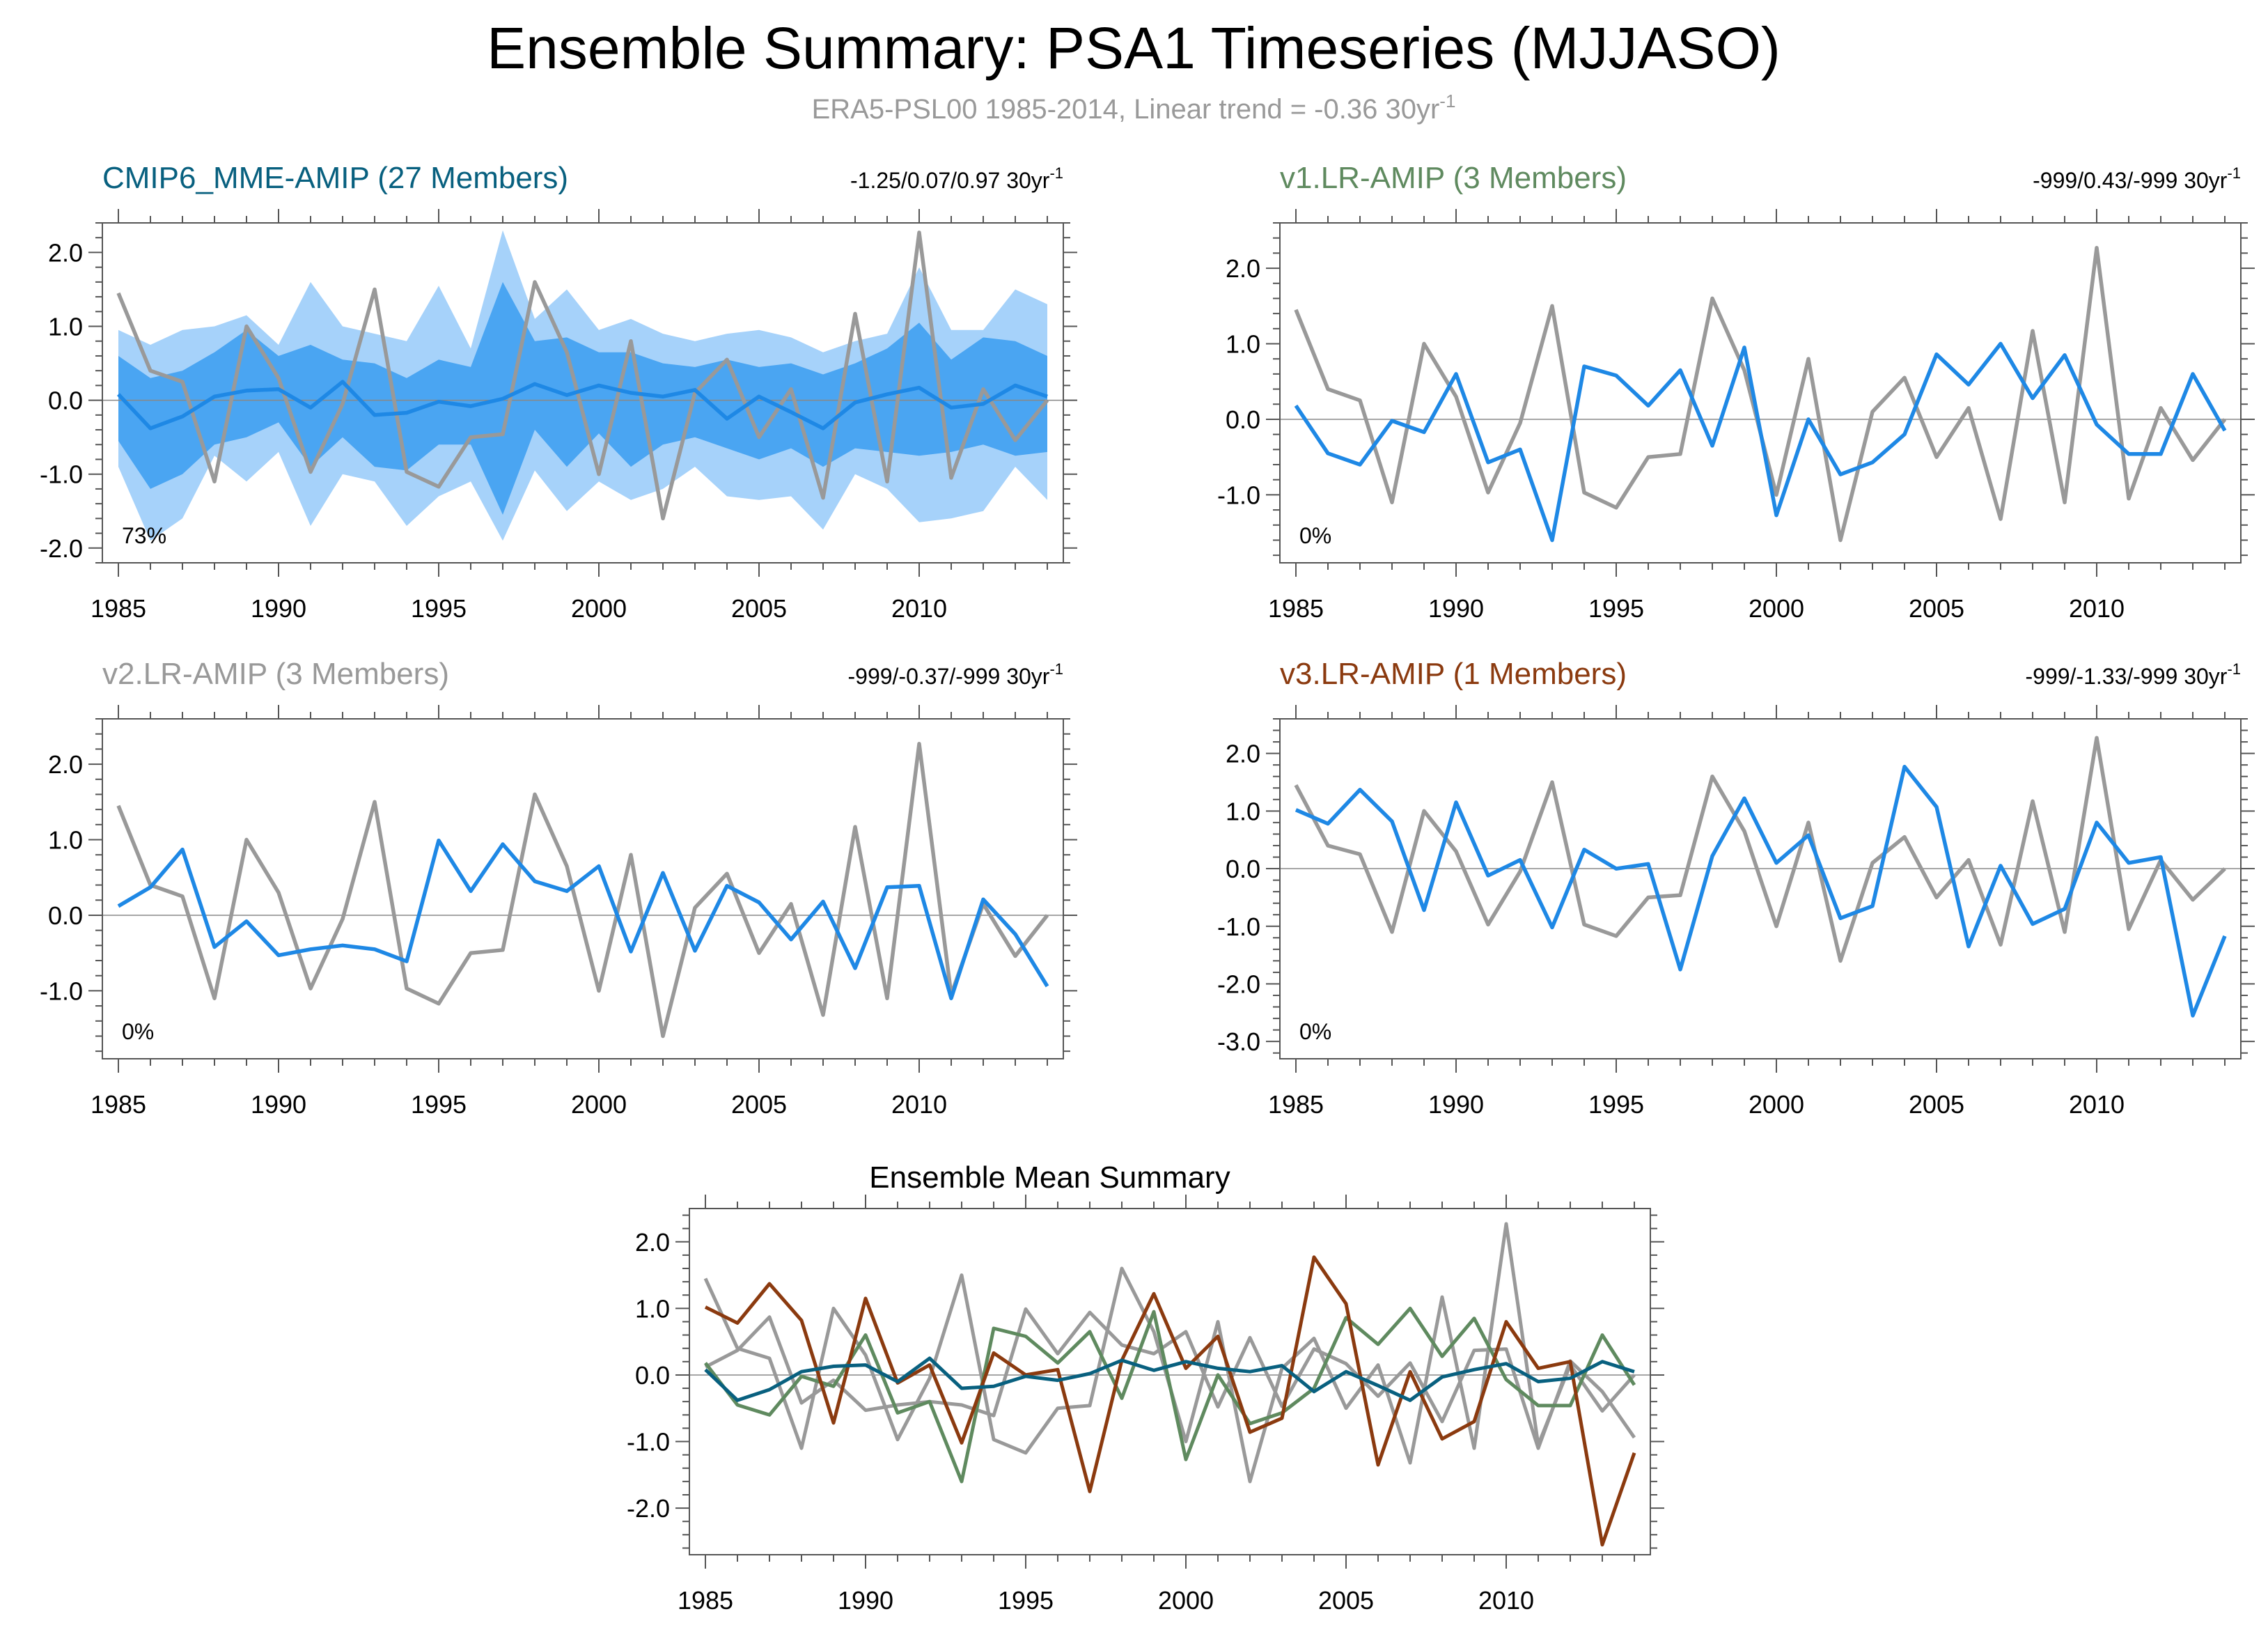 This screenshot has width=2268, height=1639. I want to click on trend-label: -999/-0.37/-999 30yr-1, so click(955, 674).